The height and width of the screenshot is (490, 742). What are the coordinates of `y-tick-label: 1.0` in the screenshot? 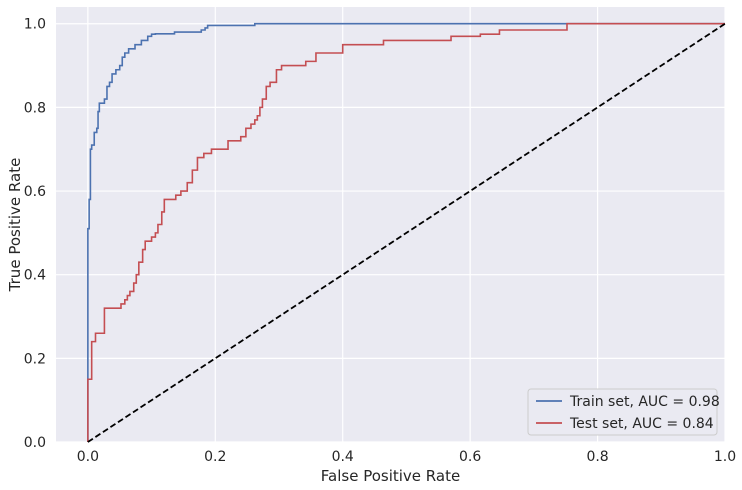 It's located at (35, 25).